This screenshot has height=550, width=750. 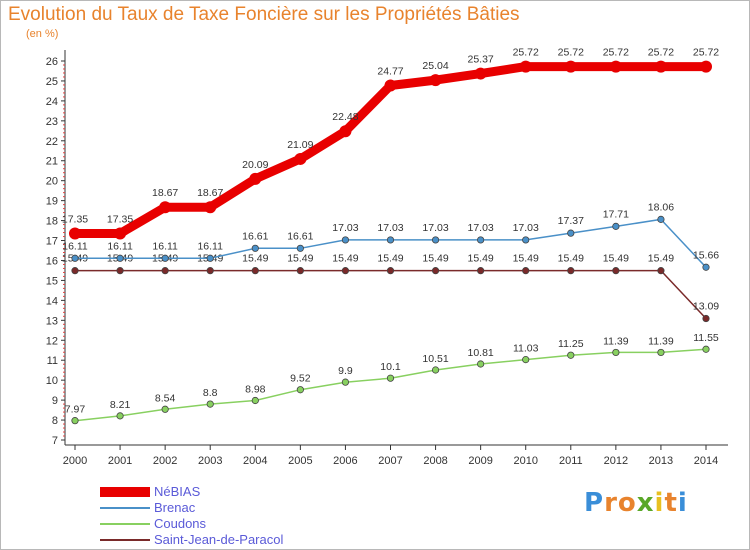 I want to click on data-label: 18.67, so click(x=210, y=193).